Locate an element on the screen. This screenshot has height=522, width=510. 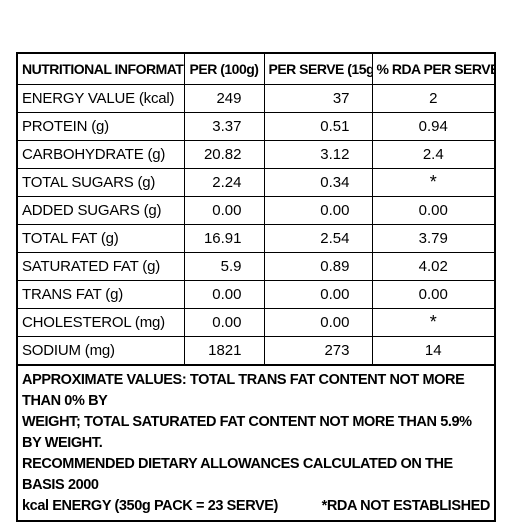
table-row: ADDED SUGARS (g) 0.00 0.00 0.00 is located at coordinates (256, 210).